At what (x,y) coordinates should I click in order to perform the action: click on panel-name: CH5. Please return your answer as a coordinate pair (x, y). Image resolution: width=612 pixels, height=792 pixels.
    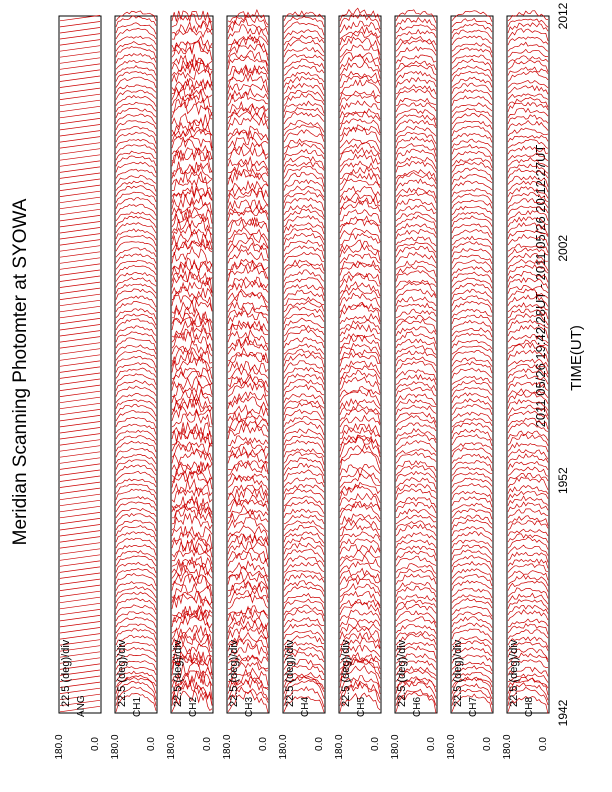
    Looking at the image, I should click on (361, 707).